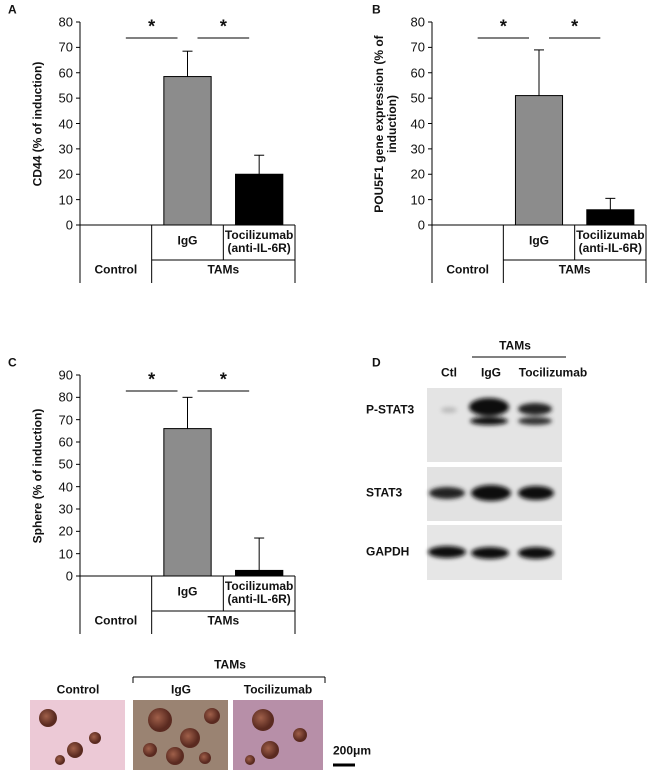  Describe the element at coordinates (12, 9) in the screenshot. I see `panel-label: A` at that location.